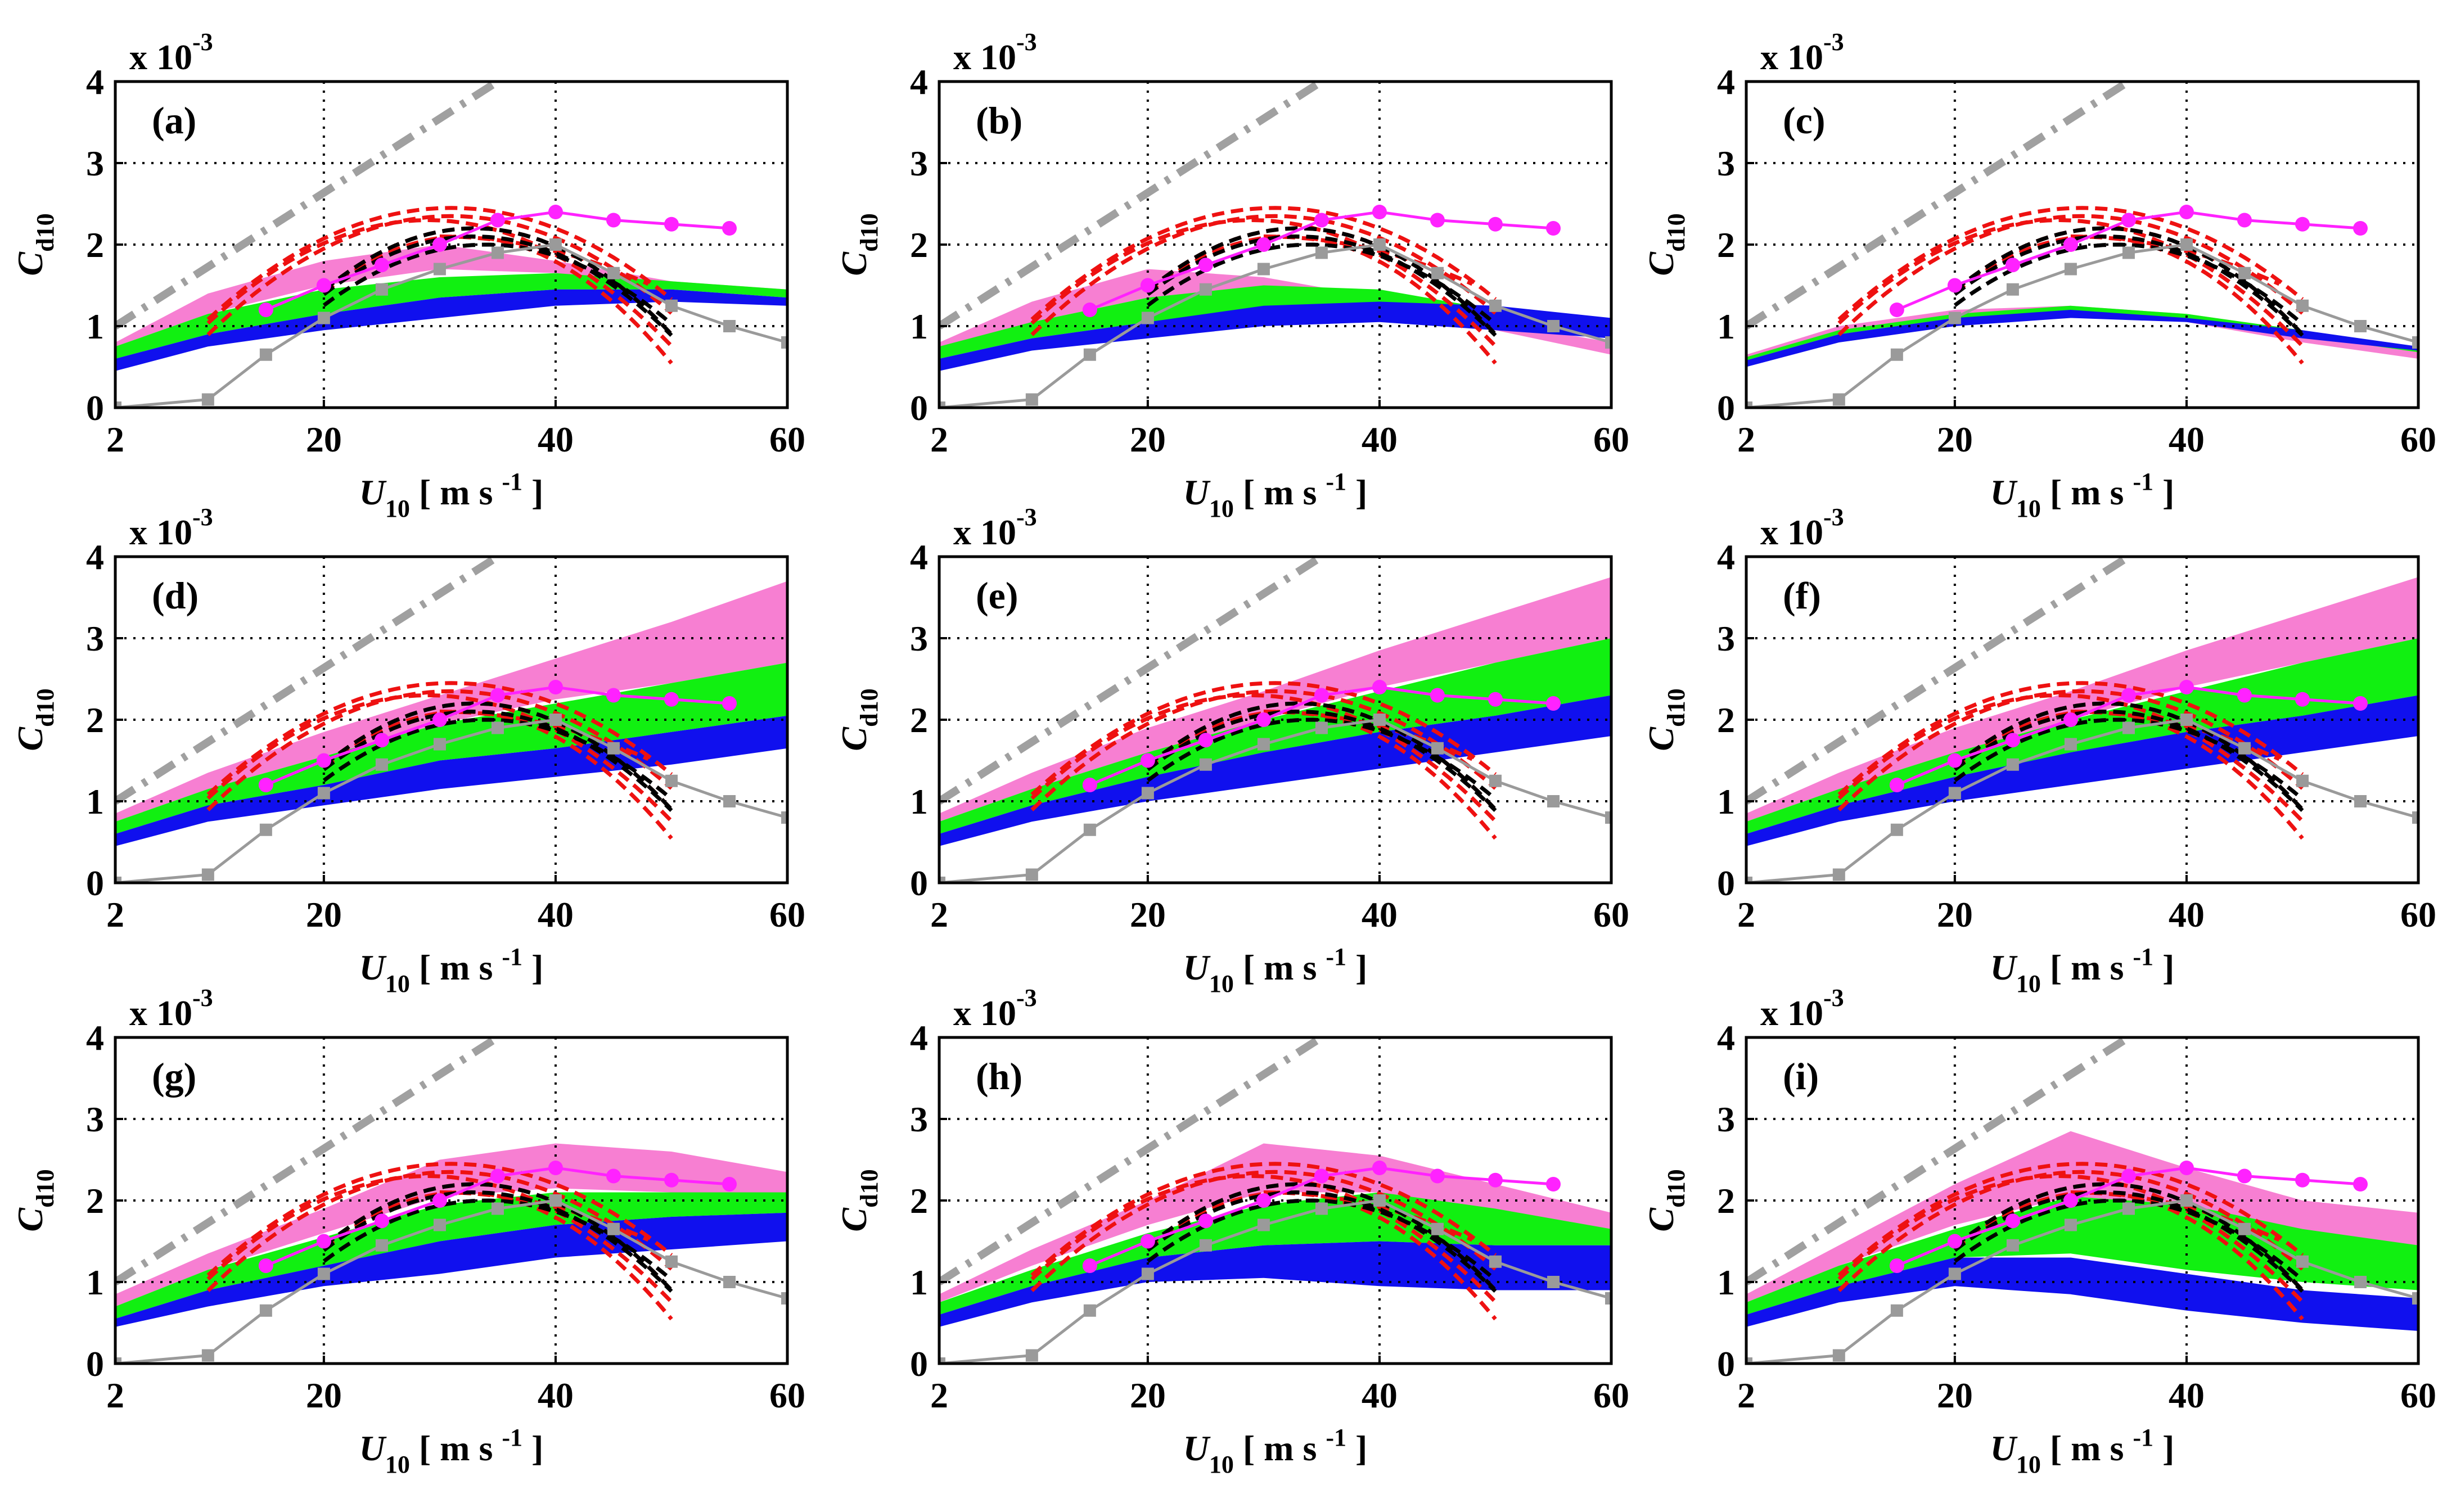 Image resolution: width=2456 pixels, height=1512 pixels. What do you see at coordinates (1661, 1219) in the screenshot?
I see `y-axis-symbol: C` at bounding box center [1661, 1219].